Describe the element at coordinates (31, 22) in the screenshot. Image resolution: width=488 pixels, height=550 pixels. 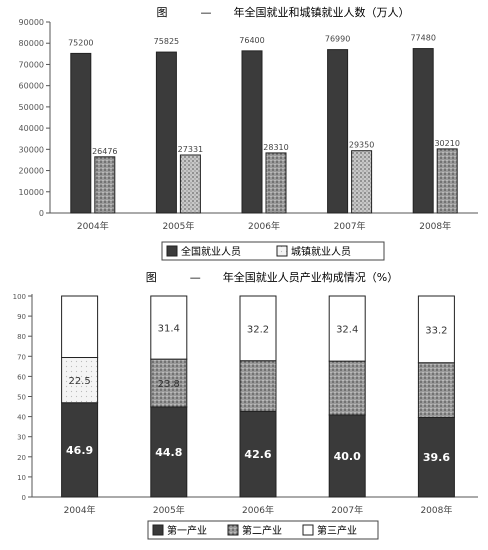
I see `y-tick-label: 90000` at that location.